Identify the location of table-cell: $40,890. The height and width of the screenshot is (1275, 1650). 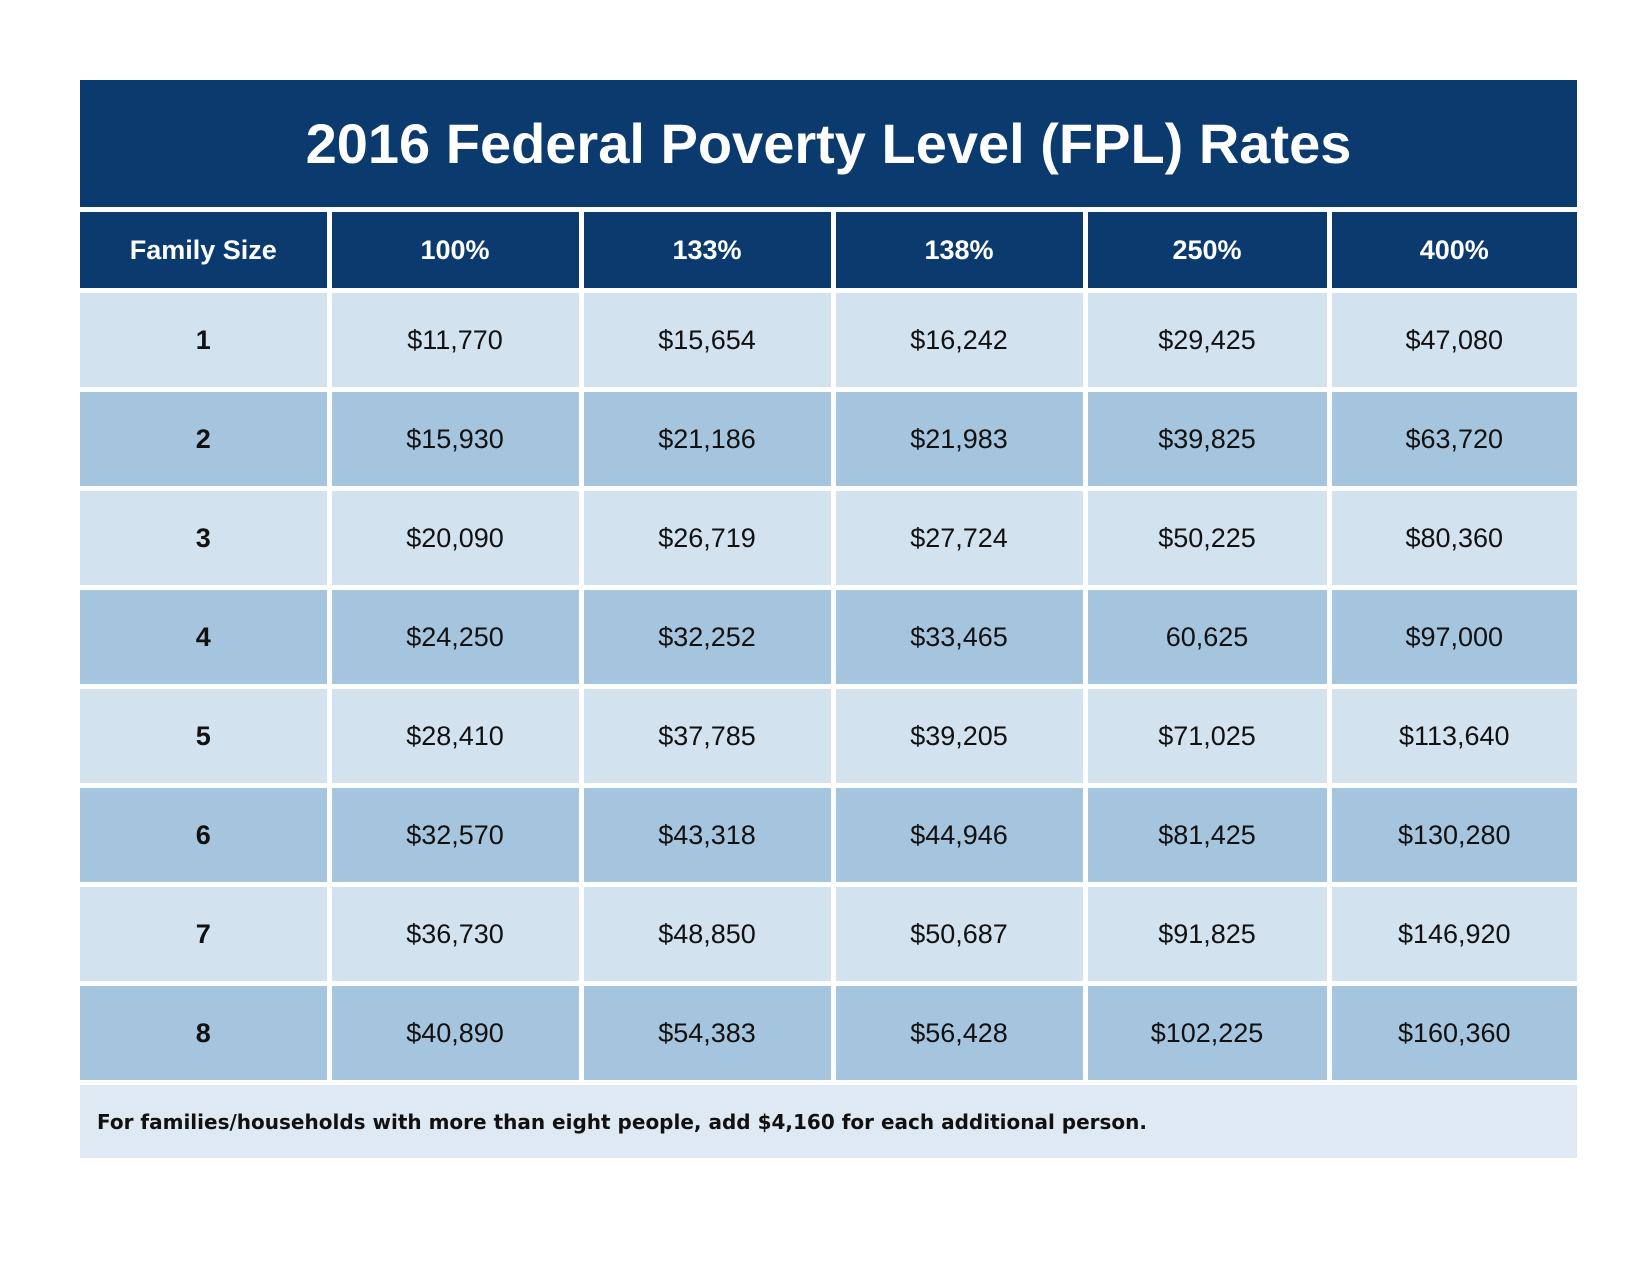
(455, 1033).